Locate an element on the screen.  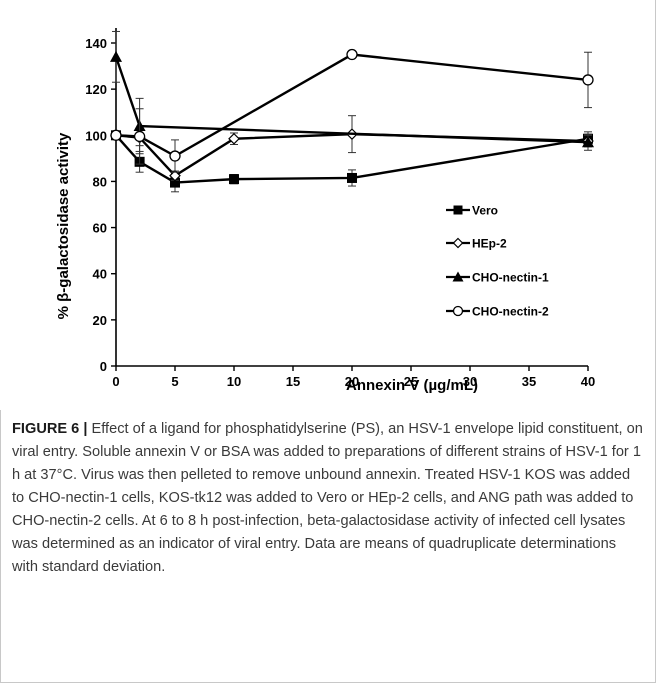
x-tick-label: 10 is located at coordinates (234, 381).